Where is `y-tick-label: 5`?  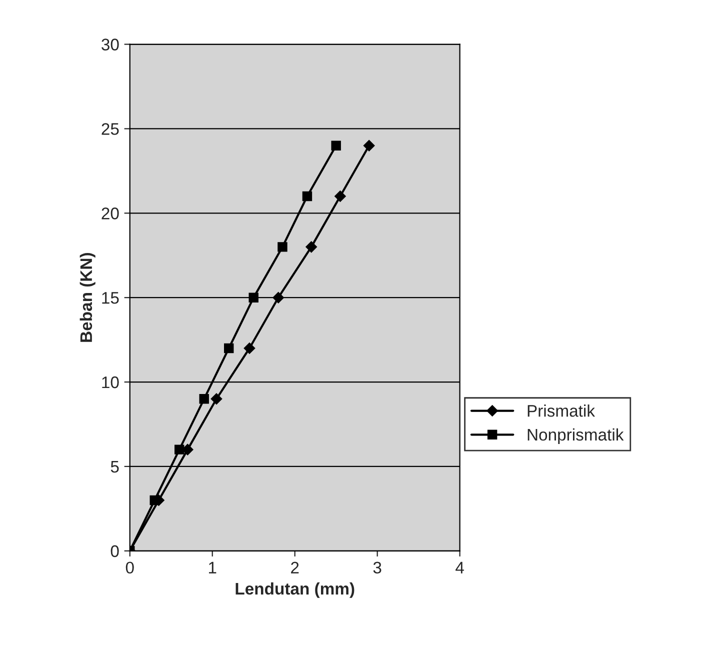 y-tick-label: 5 is located at coordinates (114, 467).